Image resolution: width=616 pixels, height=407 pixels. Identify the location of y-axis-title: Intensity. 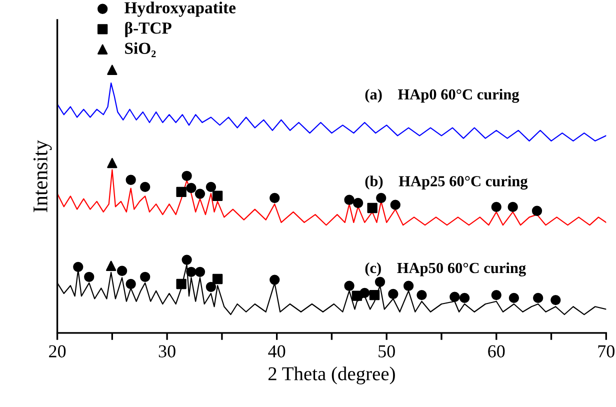
(42, 176).